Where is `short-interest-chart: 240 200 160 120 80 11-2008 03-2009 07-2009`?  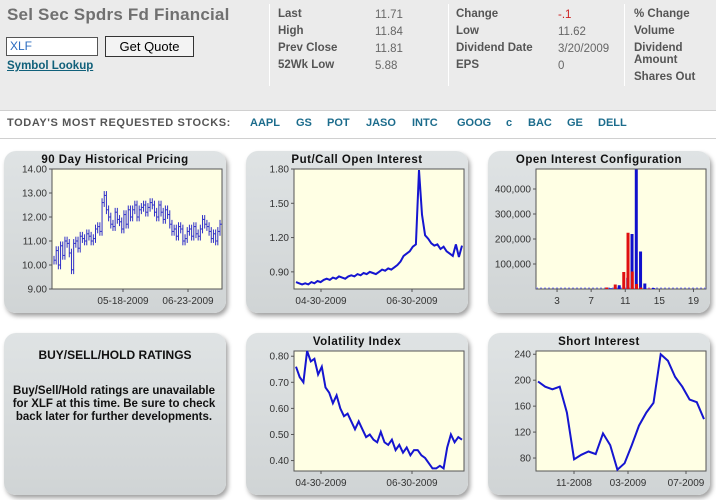
short-interest-chart: 240 200 160 120 80 11-2008 03-2009 07-2009 is located at coordinates (610, 419).